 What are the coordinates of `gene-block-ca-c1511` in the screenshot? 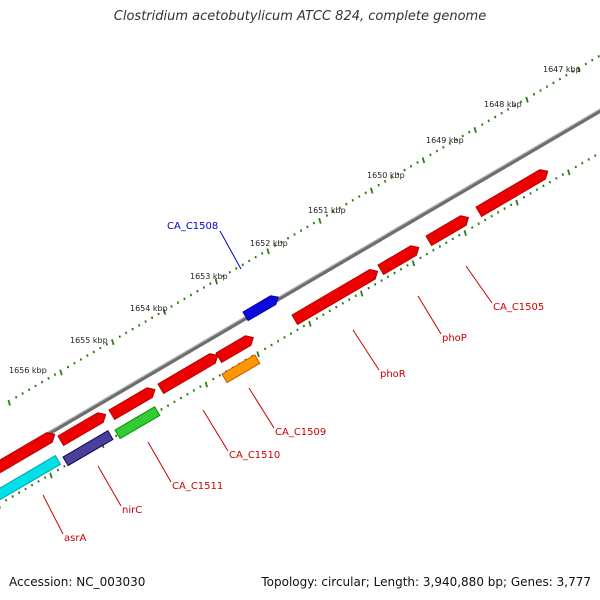 It's located at (137, 423).